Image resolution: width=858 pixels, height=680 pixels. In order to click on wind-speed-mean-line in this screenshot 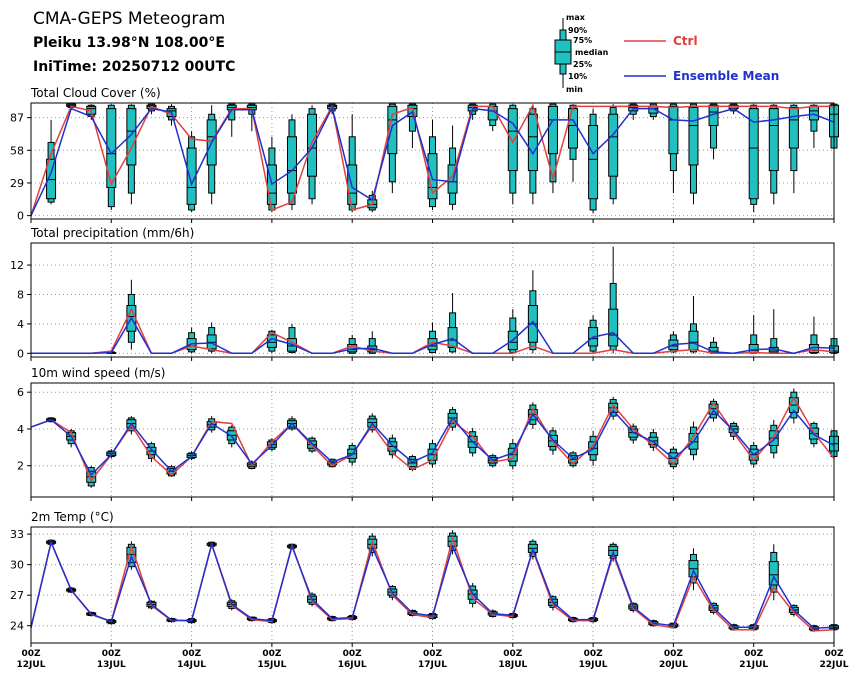, I will do `click(432, 443)`.